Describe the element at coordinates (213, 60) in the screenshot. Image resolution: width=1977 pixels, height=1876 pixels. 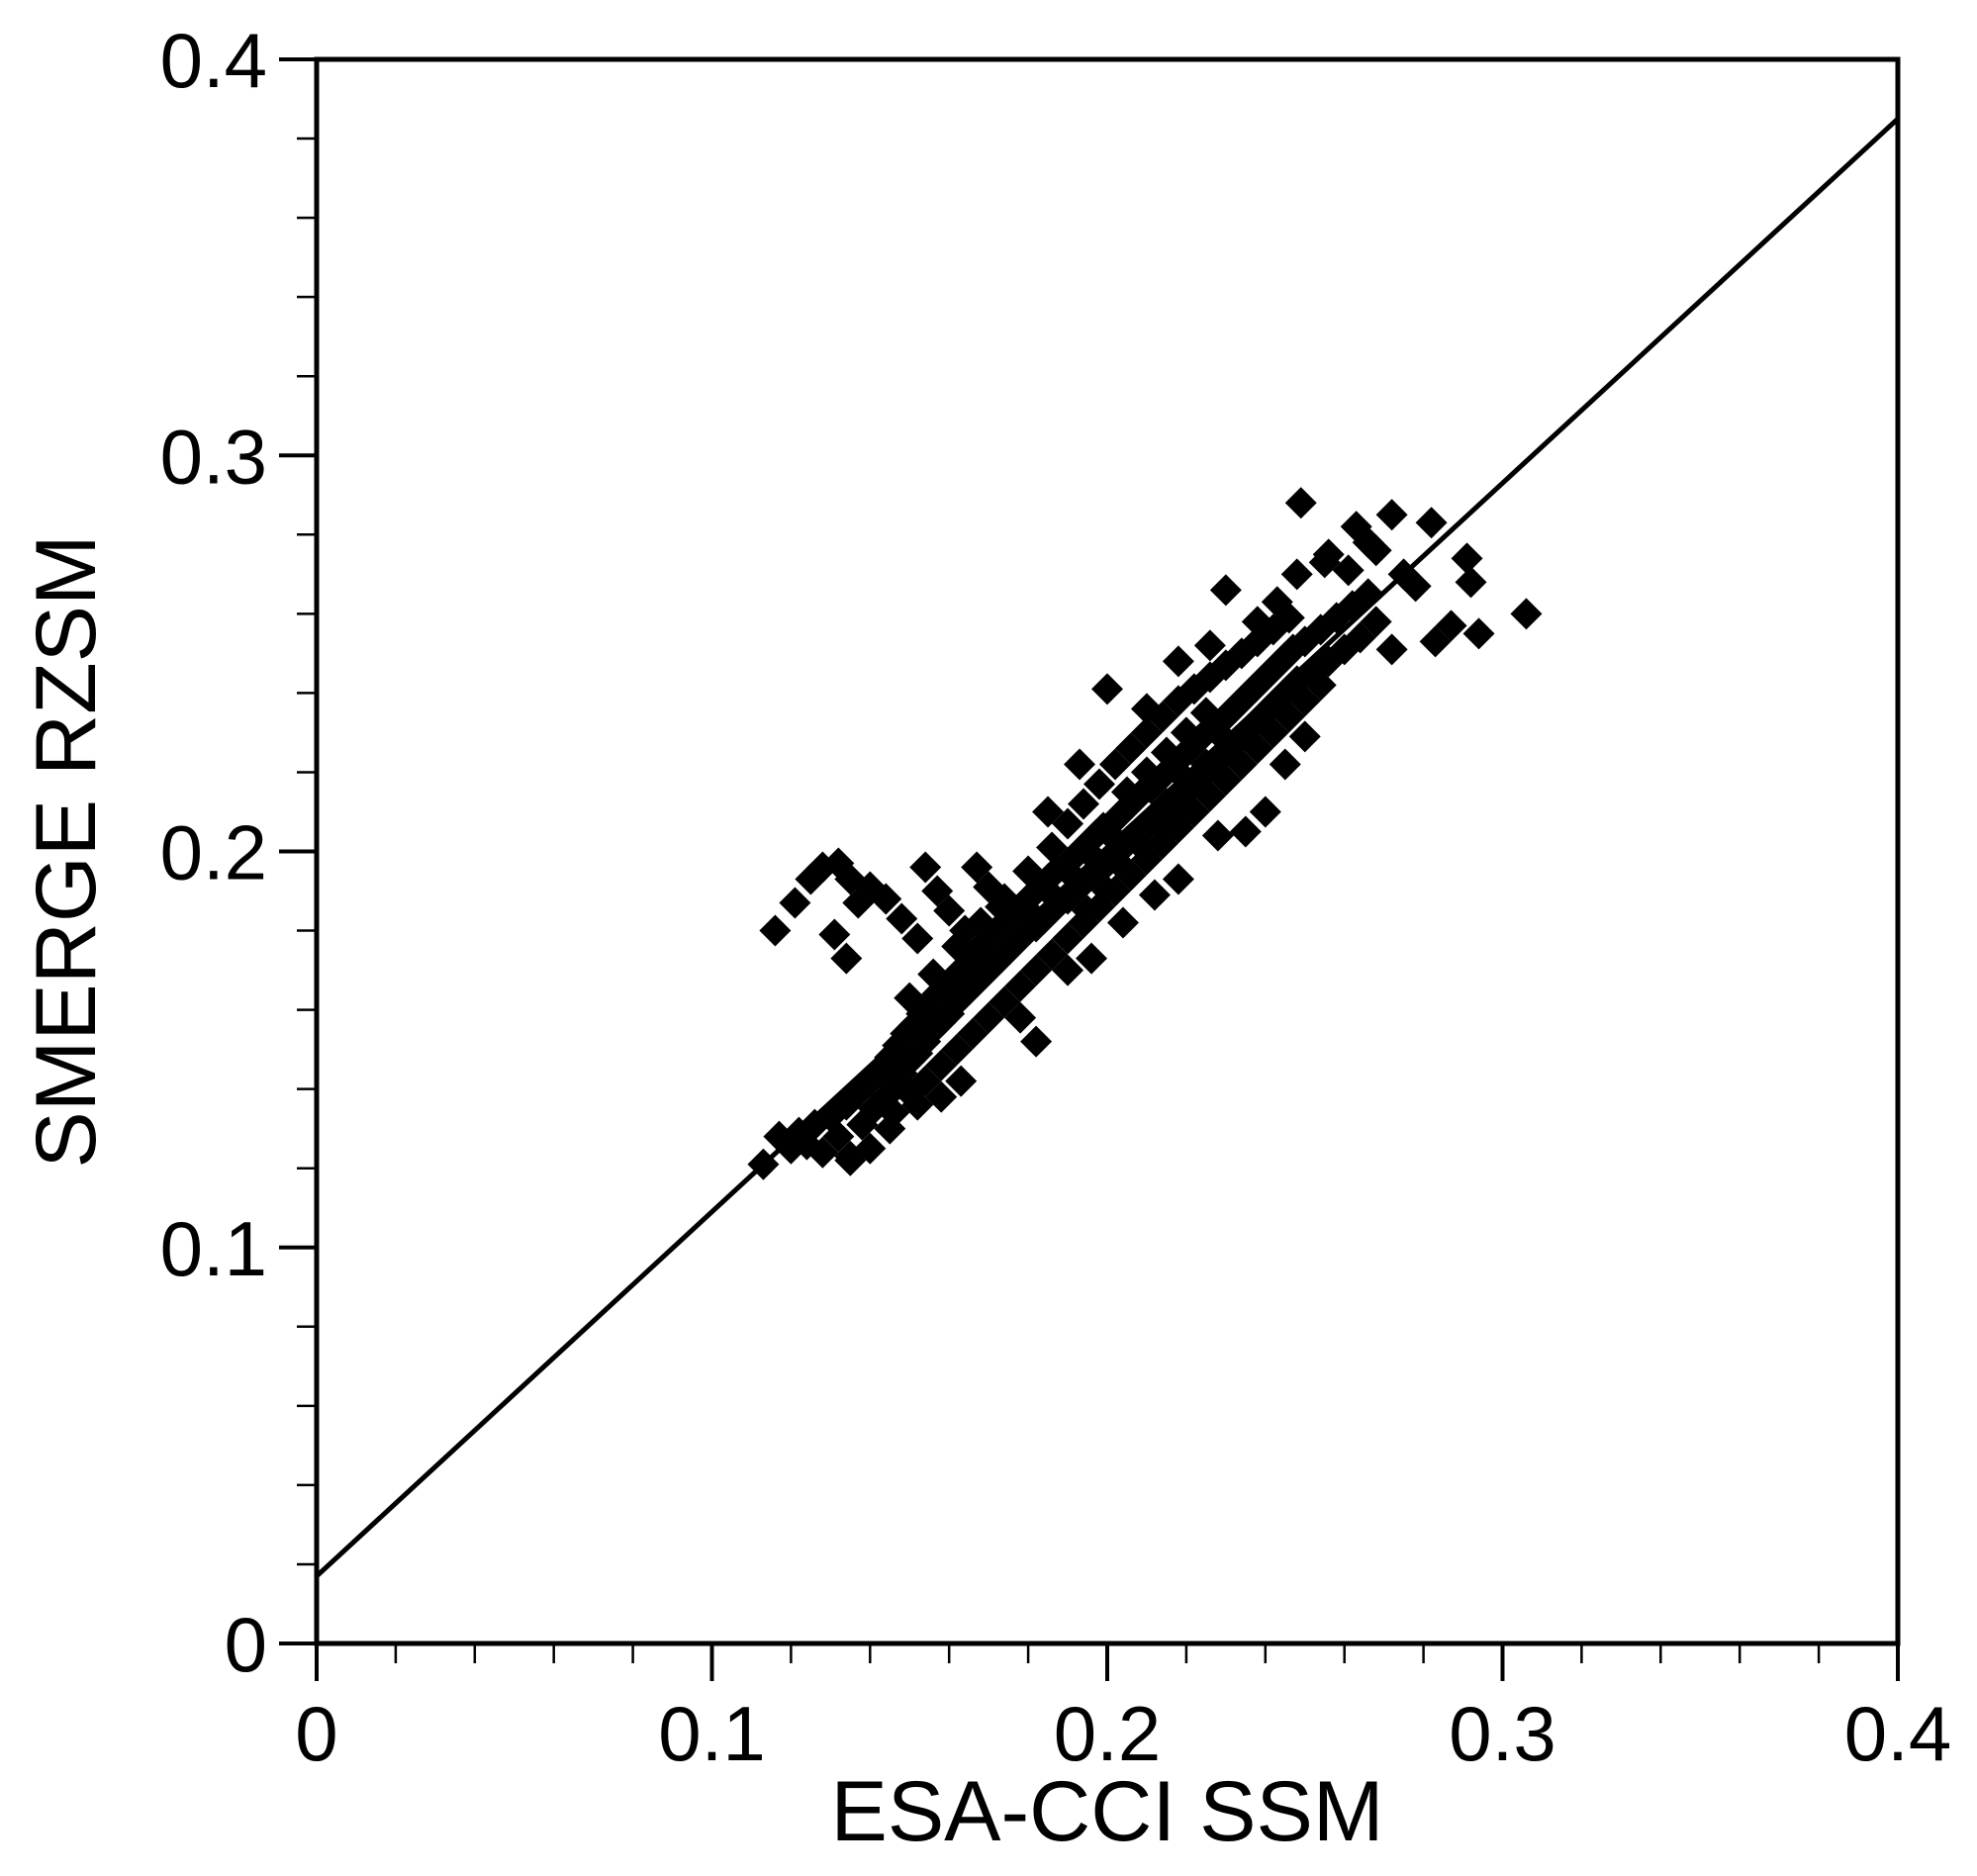
I see `y-tick-label: 0.4` at that location.